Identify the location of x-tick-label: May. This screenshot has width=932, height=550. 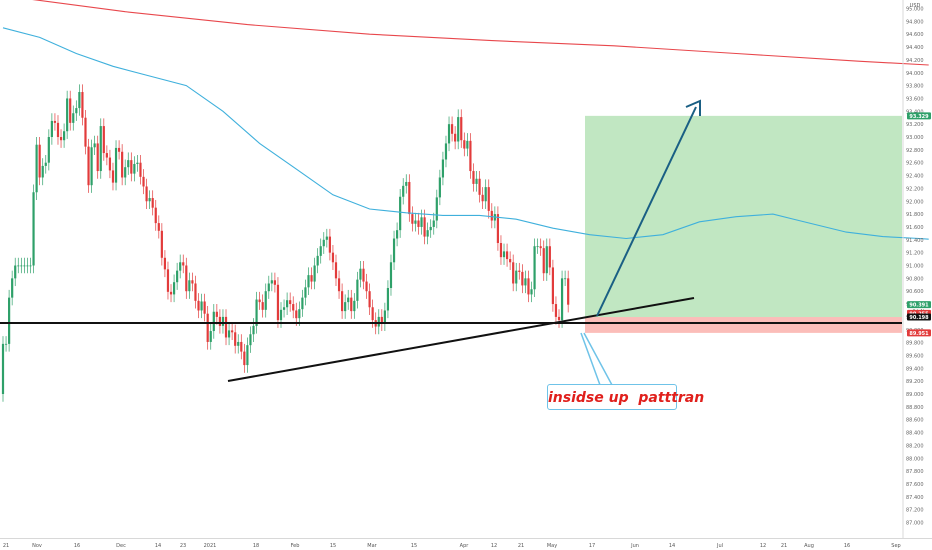
(552, 546).